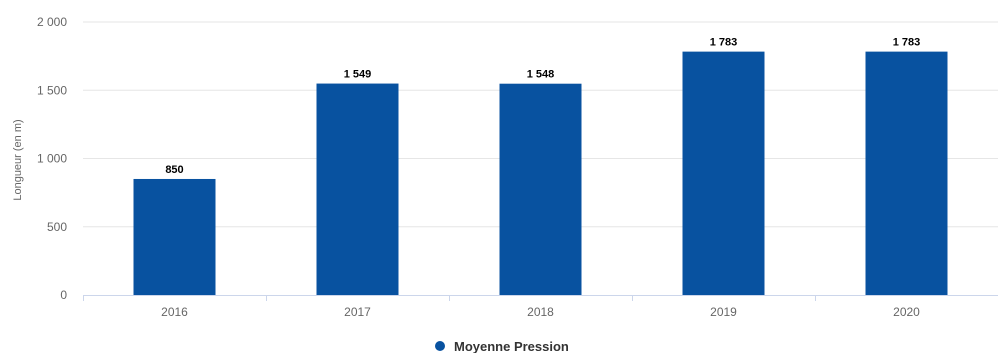 This screenshot has width=998, height=353. I want to click on y-tick-label: 1 500, so click(52, 90).